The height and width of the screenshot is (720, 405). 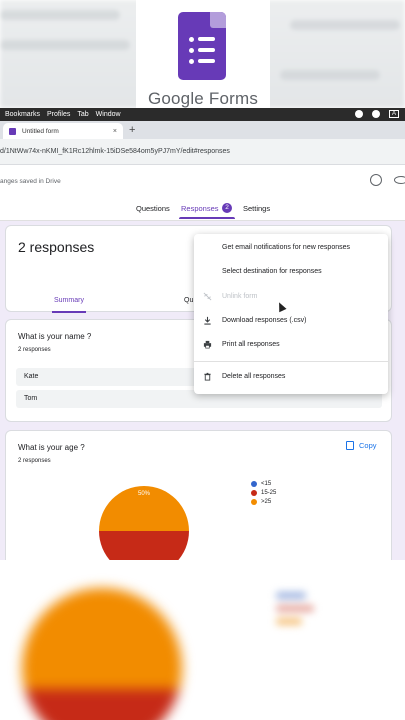 What do you see at coordinates (350, 445) in the screenshot?
I see `copy-icon` at bounding box center [350, 445].